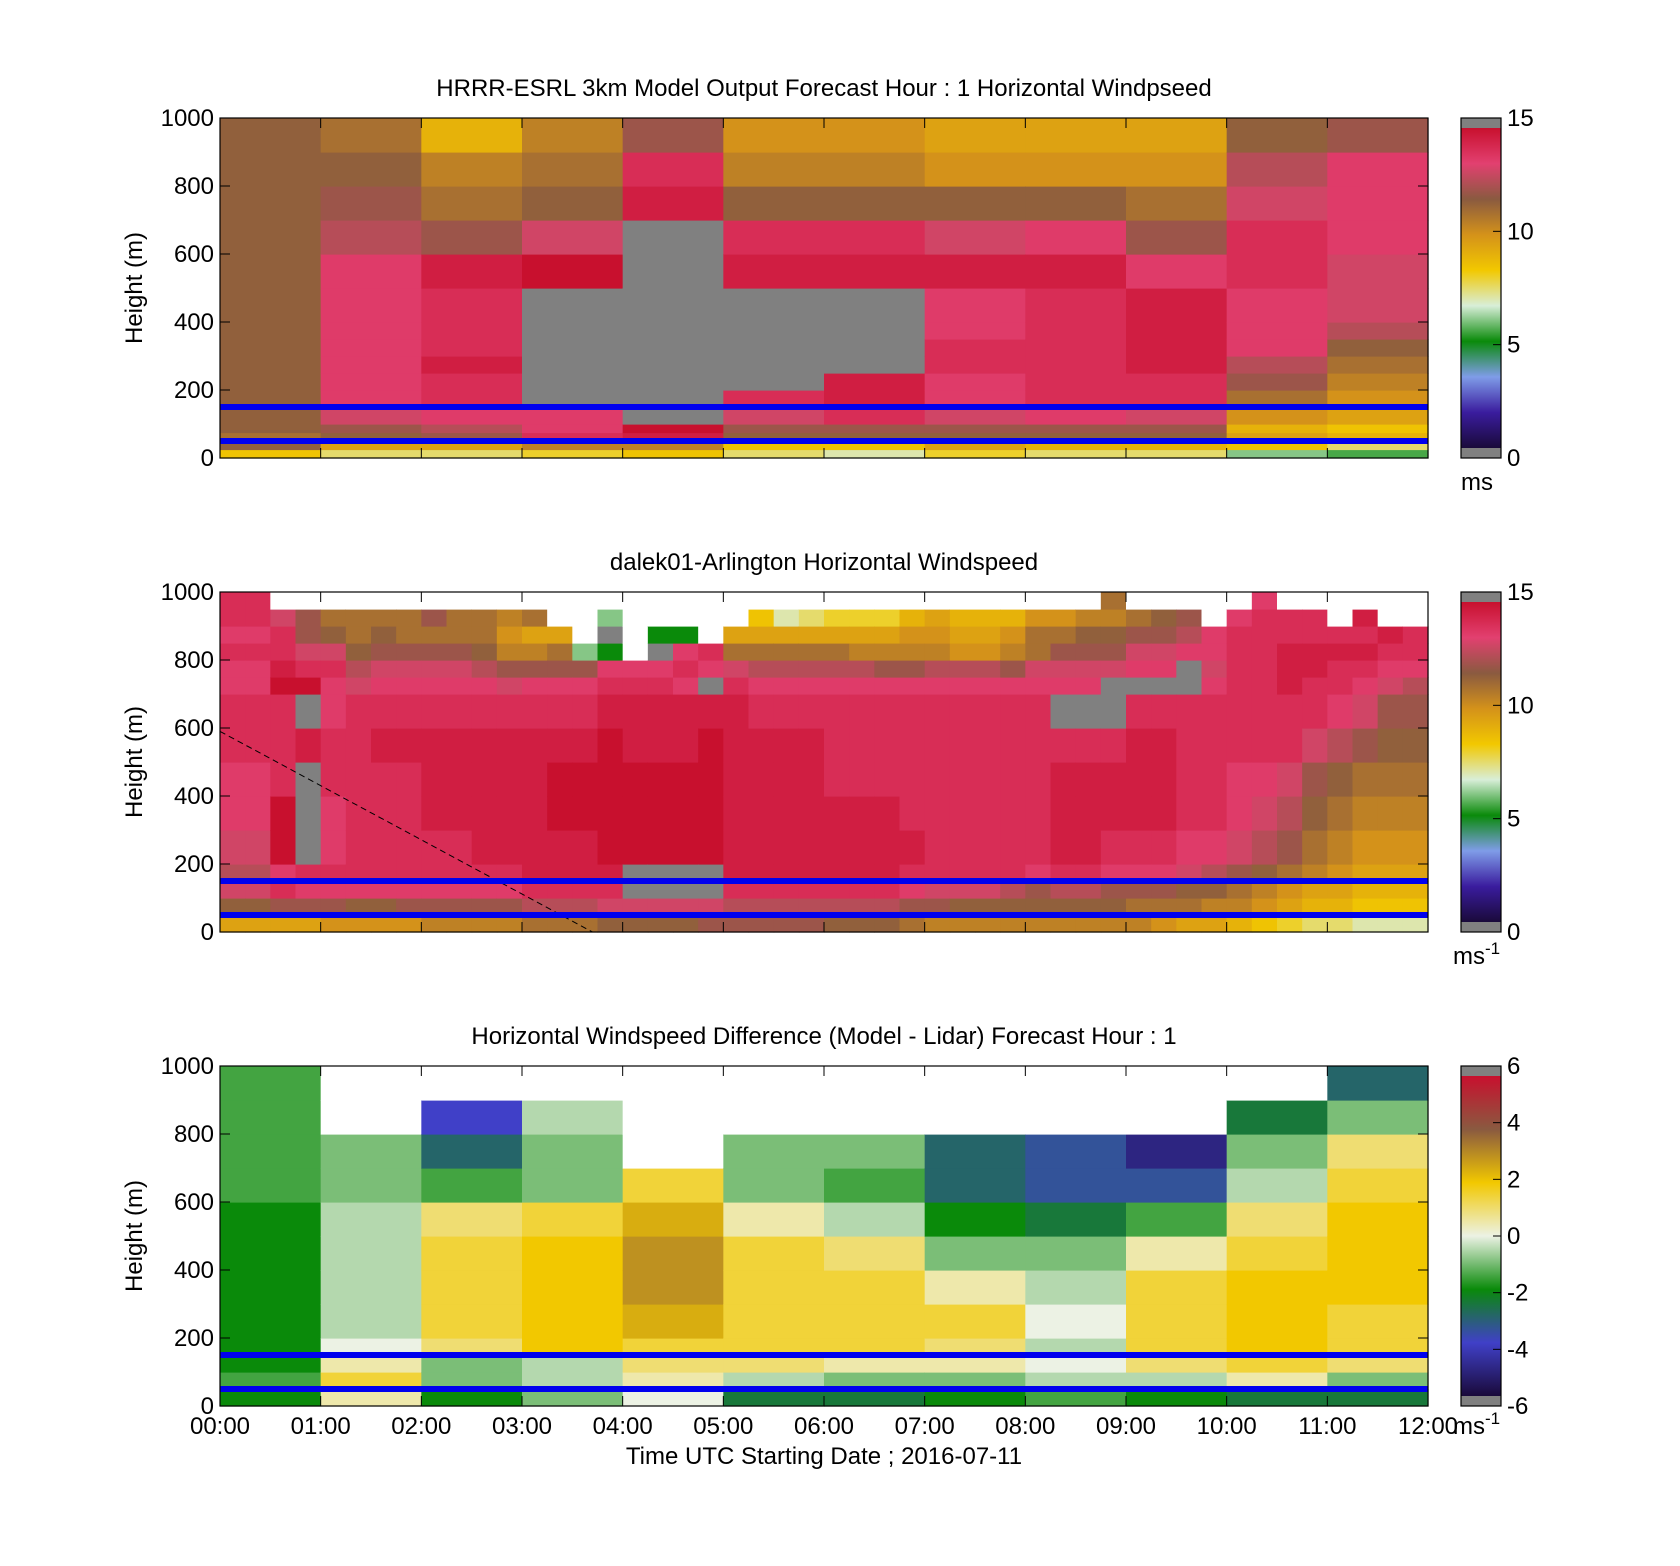 The image size is (1680, 1566). Describe the element at coordinates (1481, 288) in the screenshot. I see `colorbar` at that location.